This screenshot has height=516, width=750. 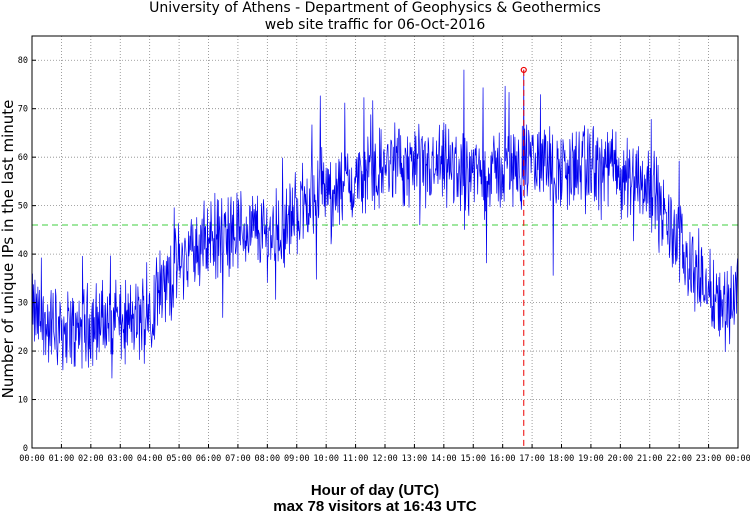 I want to click on x-tick-label: 13:00, so click(x=415, y=459).